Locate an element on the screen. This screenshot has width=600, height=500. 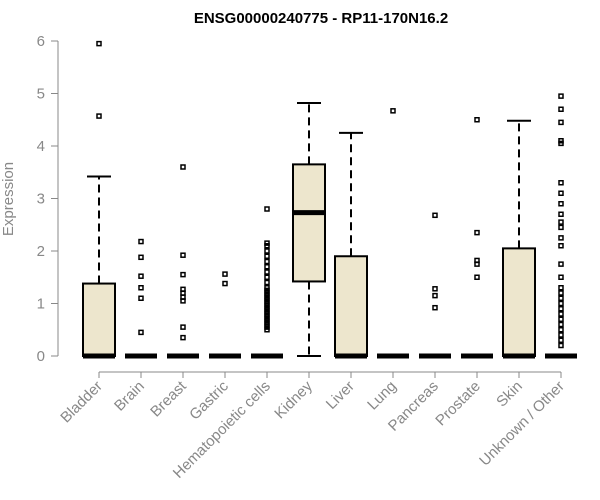
y-tick-label: 1 is located at coordinates (41, 304).